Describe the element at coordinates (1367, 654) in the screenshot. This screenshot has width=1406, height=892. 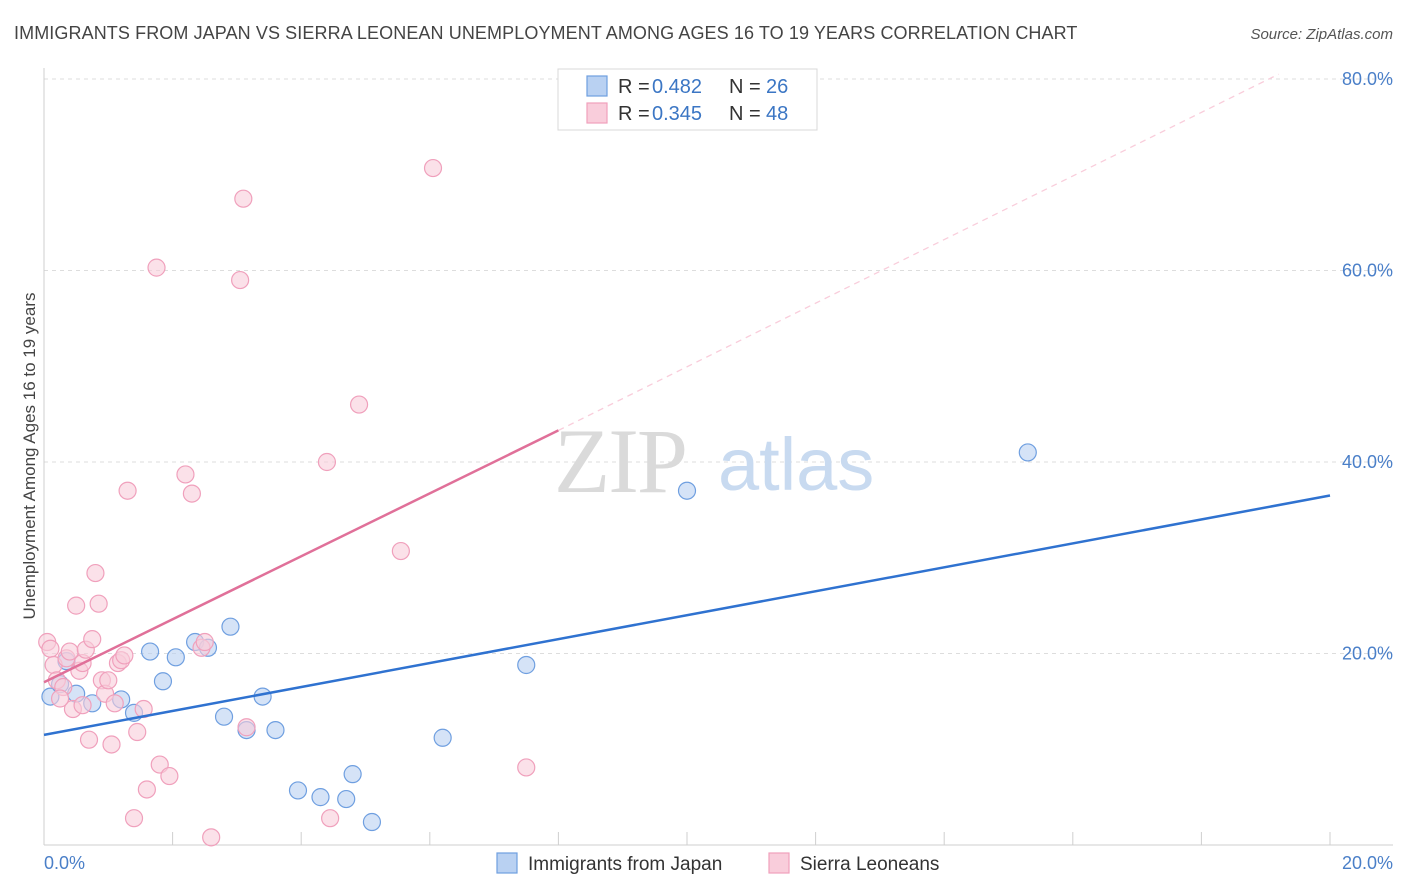
I see `y-tick-label: 20.0%` at that location.